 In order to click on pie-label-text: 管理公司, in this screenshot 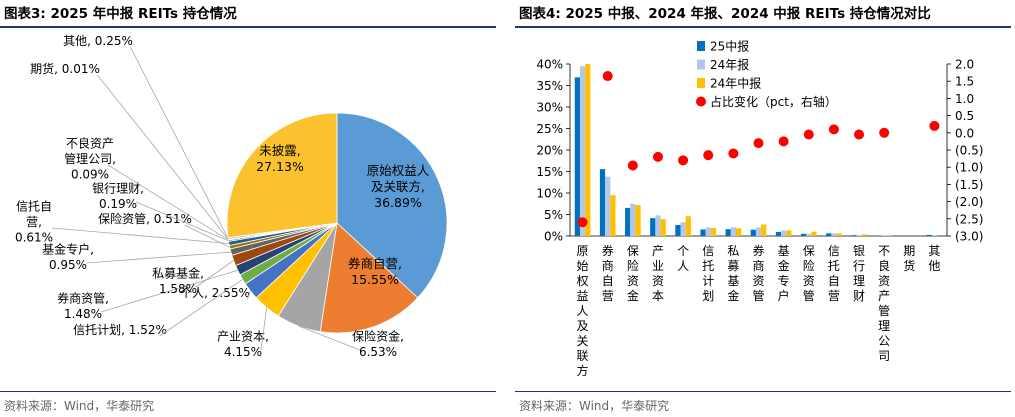, I will do `click(90, 158)`.